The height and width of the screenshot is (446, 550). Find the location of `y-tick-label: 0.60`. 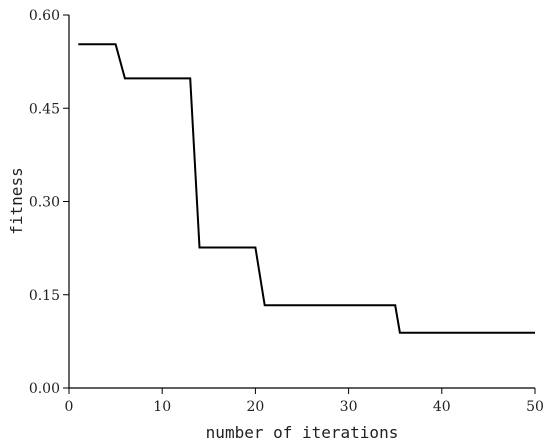

y-tick-label: 0.60 is located at coordinates (44, 16).